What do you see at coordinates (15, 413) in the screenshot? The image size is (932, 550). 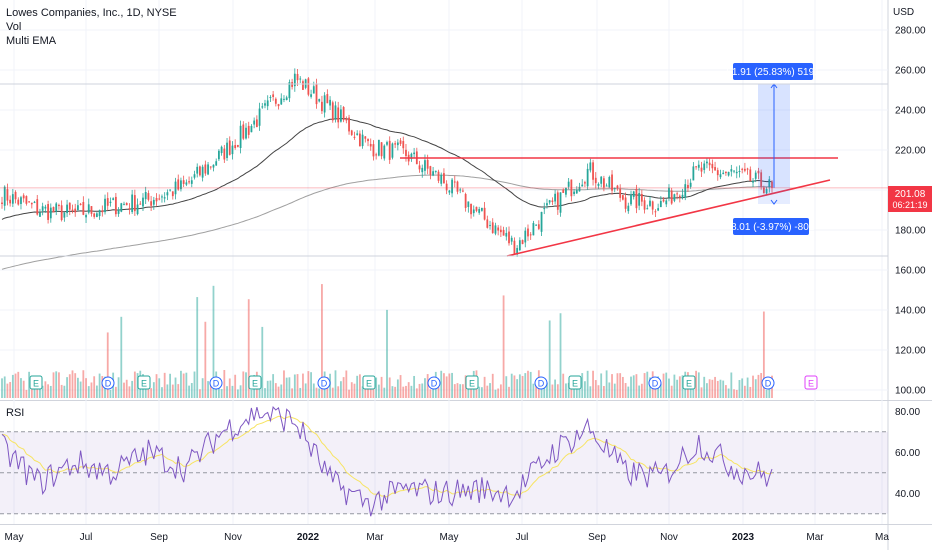 I see `rsi-legend: RSI` at bounding box center [15, 413].